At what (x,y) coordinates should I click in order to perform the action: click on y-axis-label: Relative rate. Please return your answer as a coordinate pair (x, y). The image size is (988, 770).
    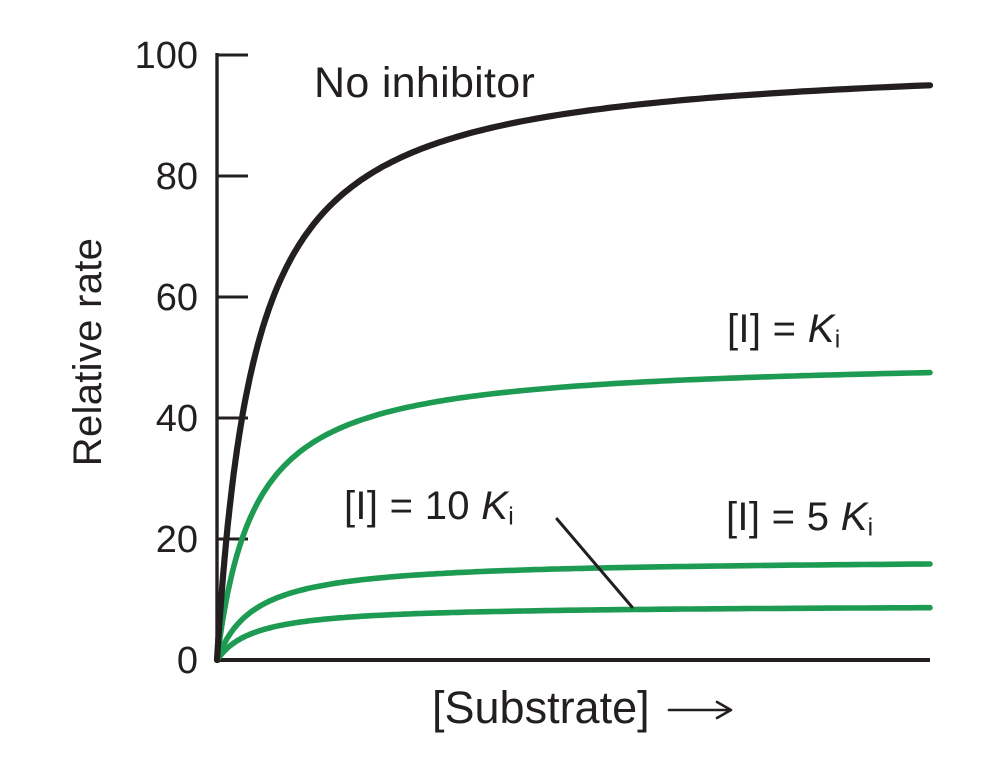
    Looking at the image, I should click on (88, 352).